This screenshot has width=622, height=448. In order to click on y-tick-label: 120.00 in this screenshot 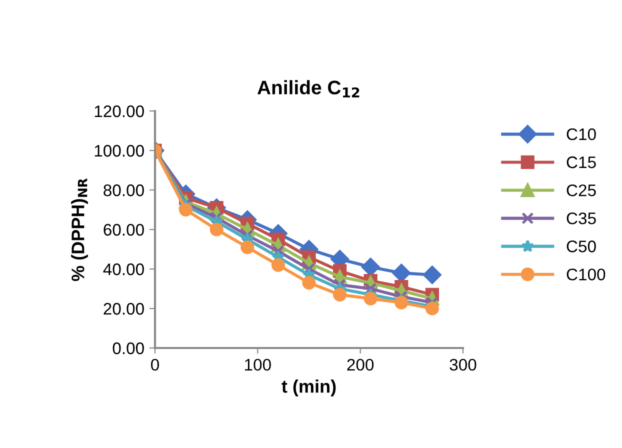, I will do `click(119, 111)`.